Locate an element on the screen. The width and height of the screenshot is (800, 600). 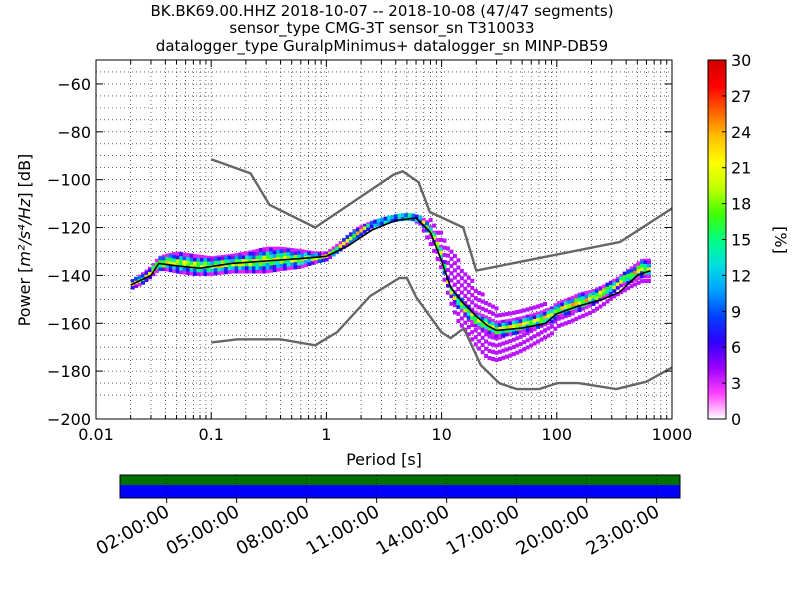
colorbar-tick-label: 15 is located at coordinates (741, 240).